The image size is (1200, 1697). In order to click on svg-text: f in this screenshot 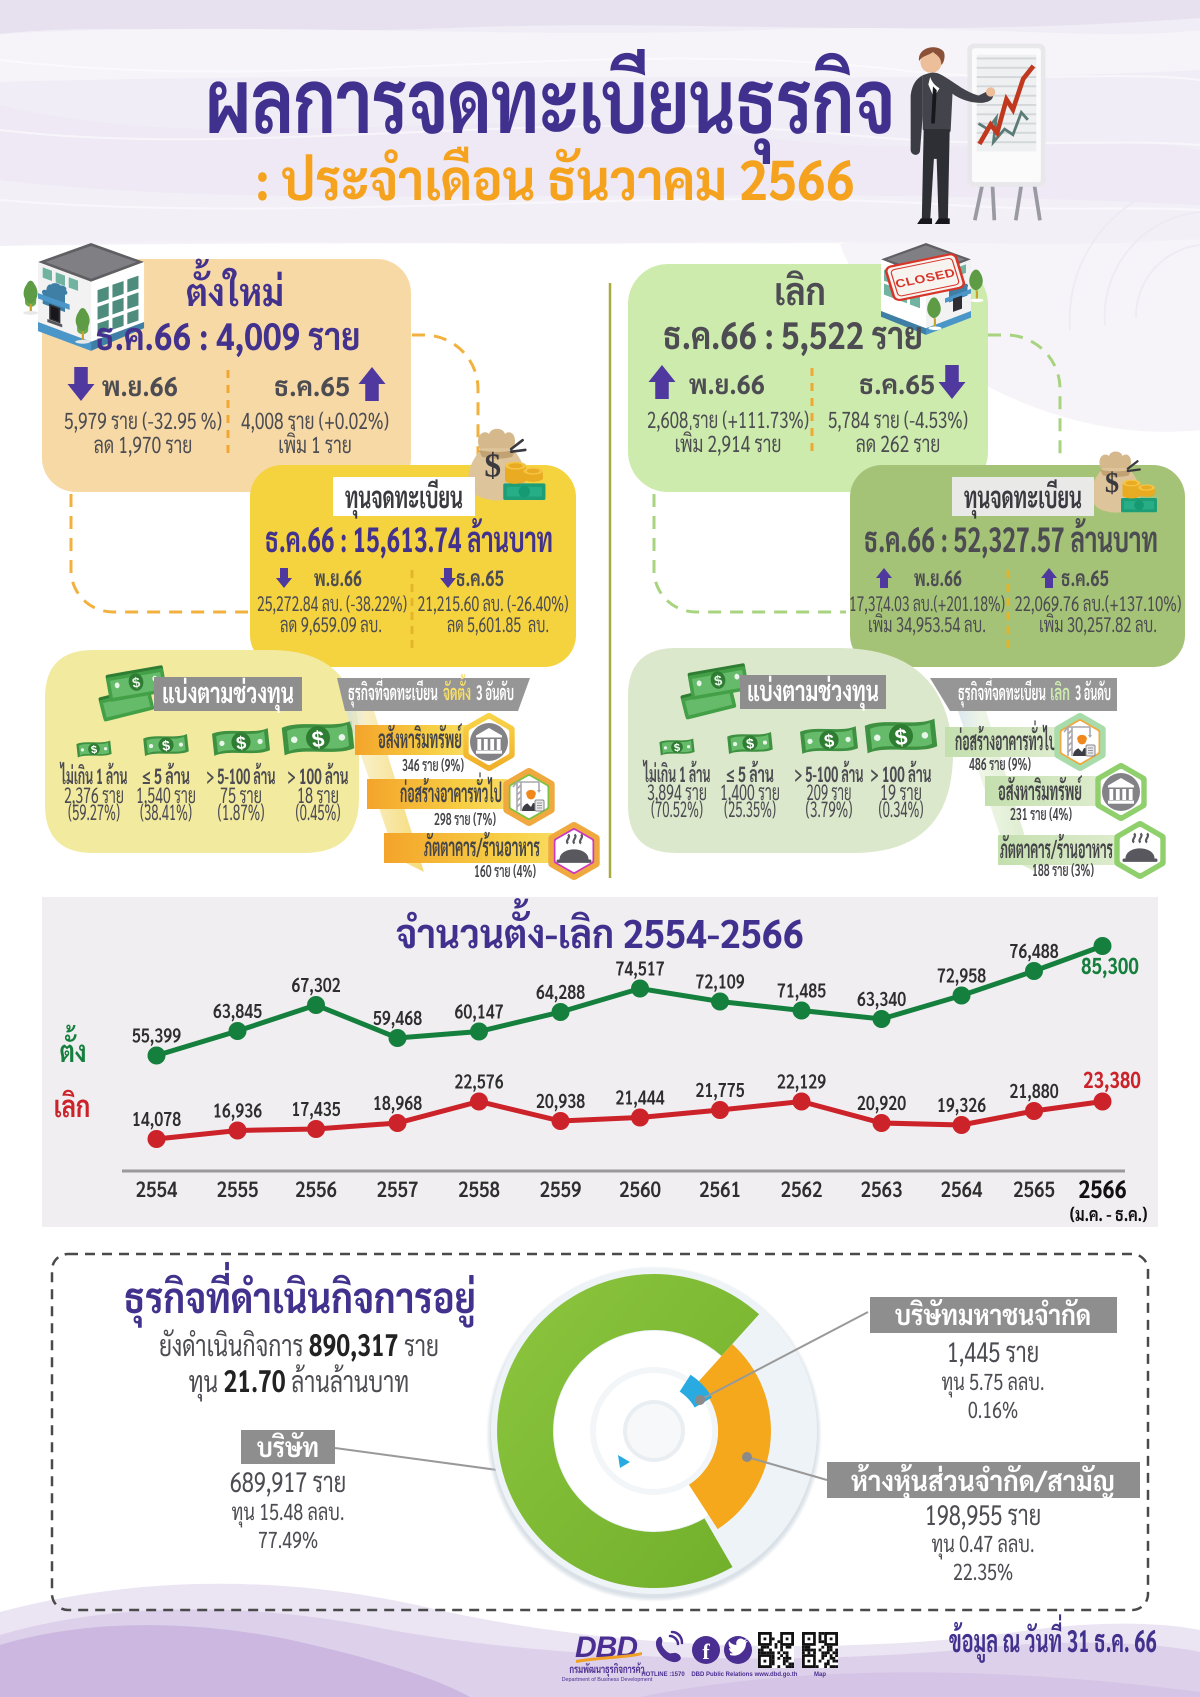, I will do `click(706, 1651)`.